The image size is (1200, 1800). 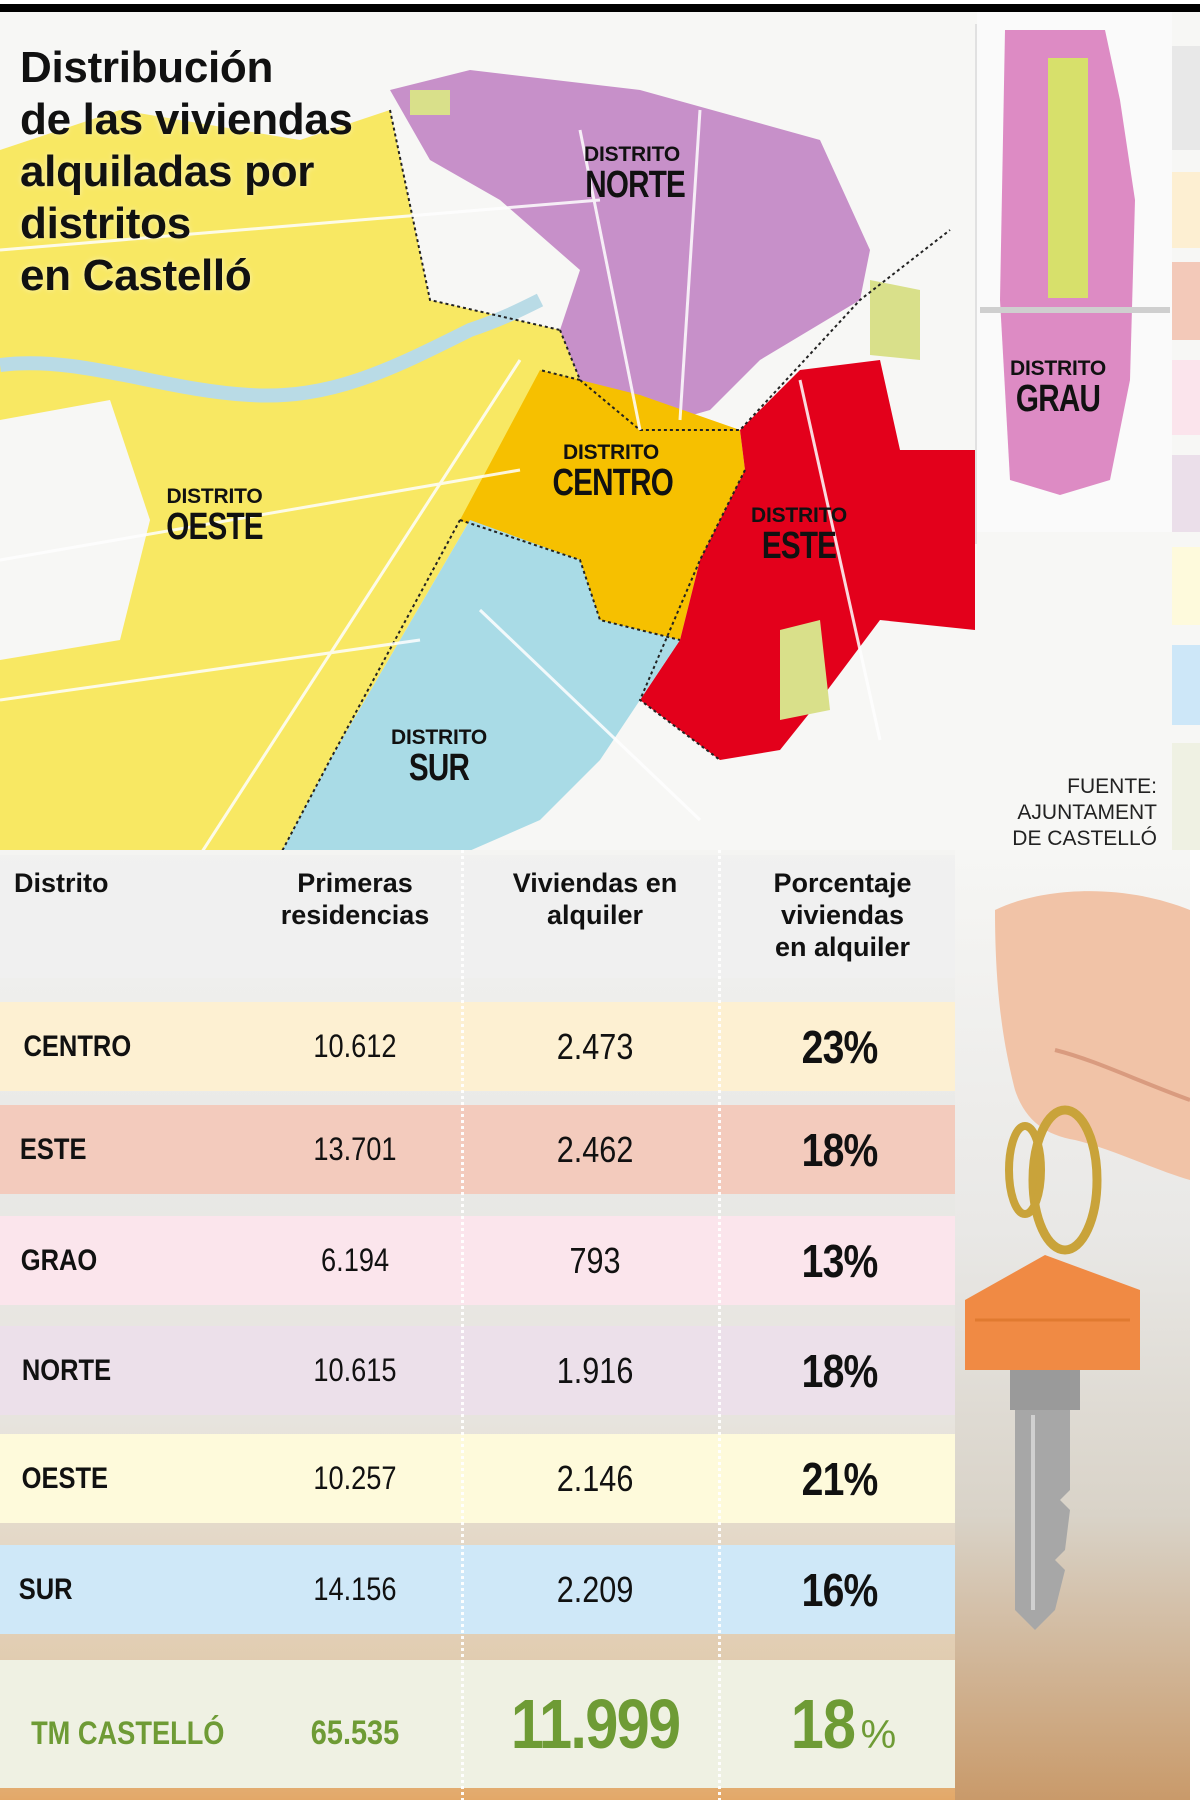 What do you see at coordinates (59, 1260) in the screenshot?
I see `cell-distrito: GRAO` at bounding box center [59, 1260].